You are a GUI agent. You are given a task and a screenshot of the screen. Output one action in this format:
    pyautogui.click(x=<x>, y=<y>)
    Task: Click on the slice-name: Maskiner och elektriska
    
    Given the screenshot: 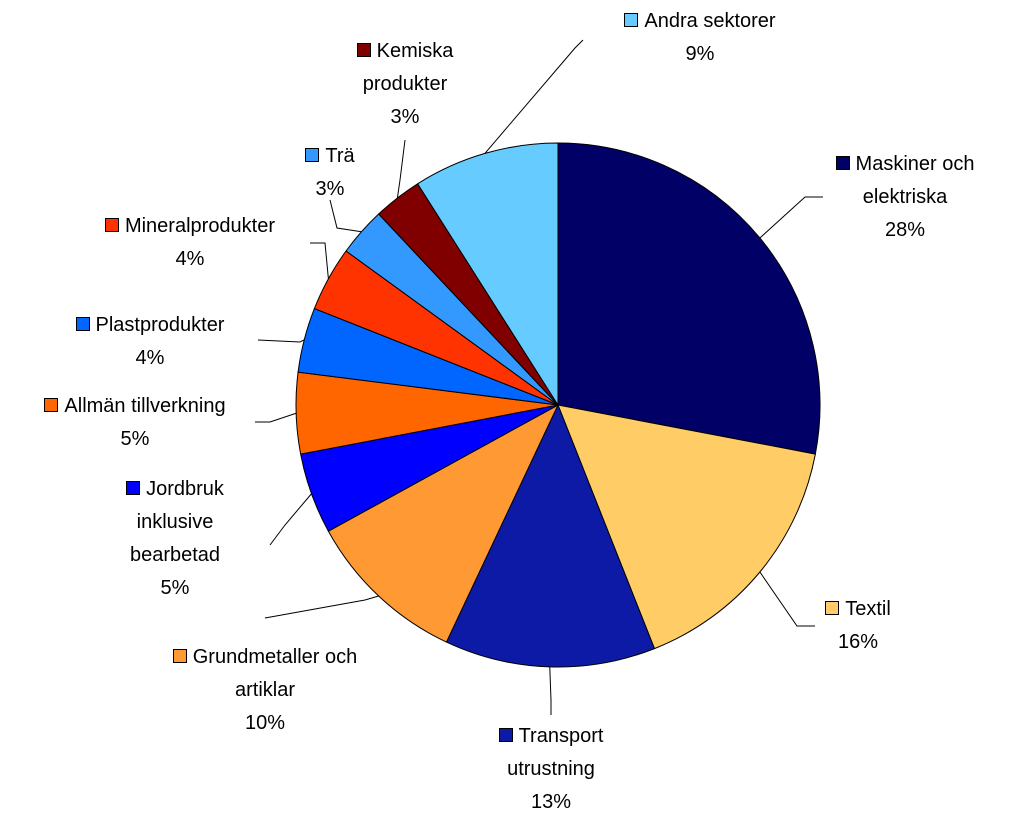 What is the action you would take?
    pyautogui.click(x=915, y=180)
    